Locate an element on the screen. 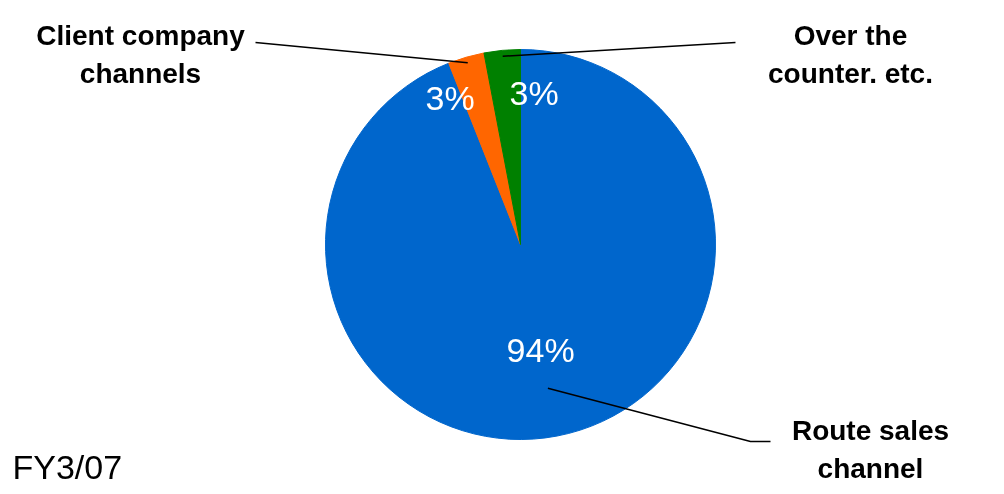 The height and width of the screenshot is (494, 1004). slice-label: Over the counter. etc. is located at coordinates (850, 54).